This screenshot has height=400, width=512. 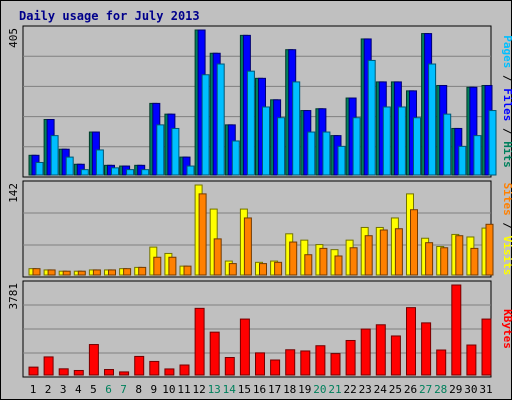 I want to click on x-tick-label: 4, so click(x=78, y=389).